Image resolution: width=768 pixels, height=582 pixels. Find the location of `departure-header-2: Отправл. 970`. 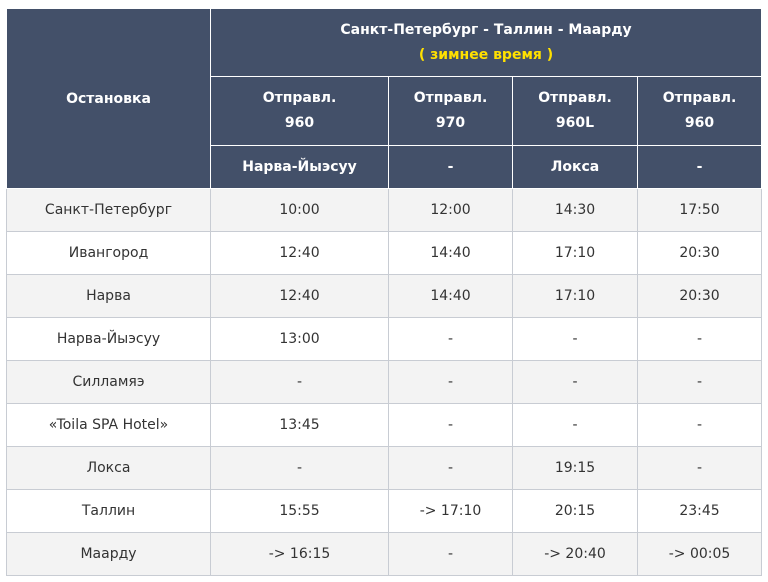

departure-header-2: Отправл. 970 is located at coordinates (450, 111).